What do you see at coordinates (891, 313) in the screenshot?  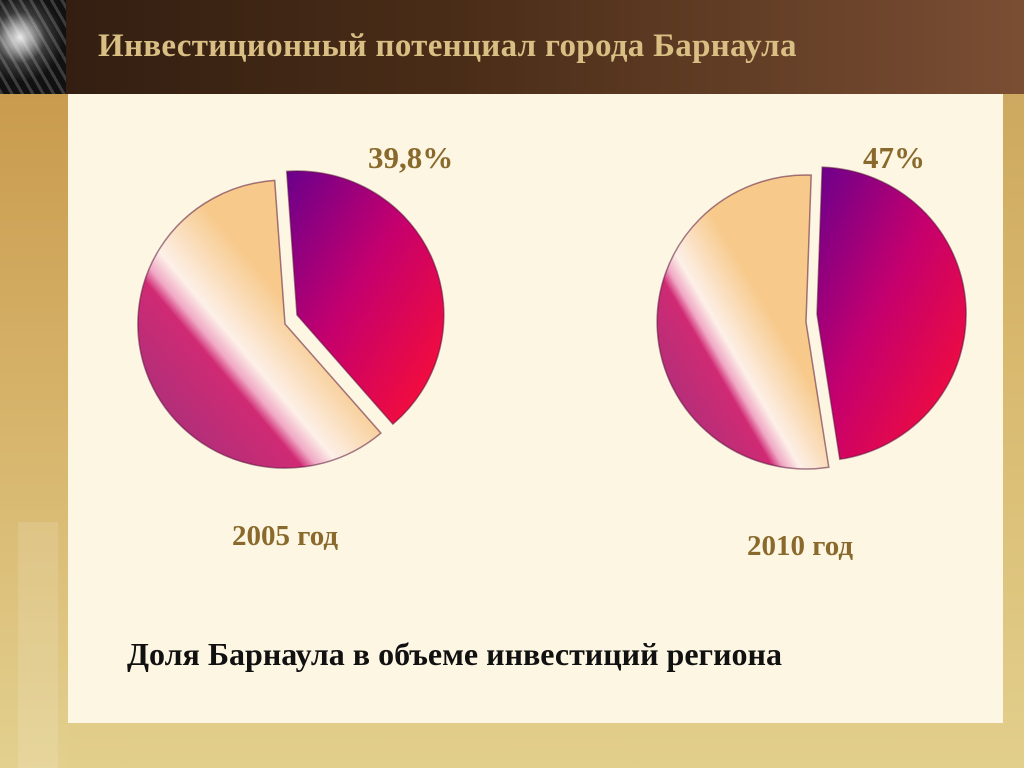 I see `pie-2010-share-slice` at bounding box center [891, 313].